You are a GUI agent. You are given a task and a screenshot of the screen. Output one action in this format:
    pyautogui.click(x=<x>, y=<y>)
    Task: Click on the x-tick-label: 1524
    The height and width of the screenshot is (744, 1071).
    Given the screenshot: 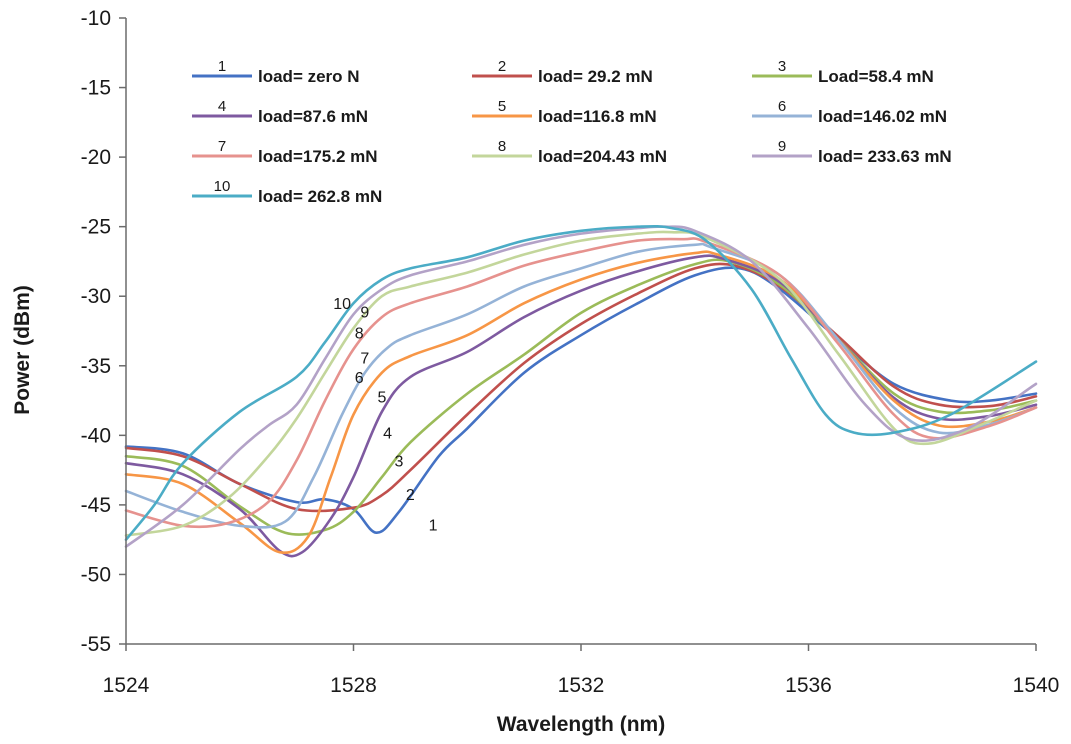 What is the action you would take?
    pyautogui.click(x=126, y=685)
    